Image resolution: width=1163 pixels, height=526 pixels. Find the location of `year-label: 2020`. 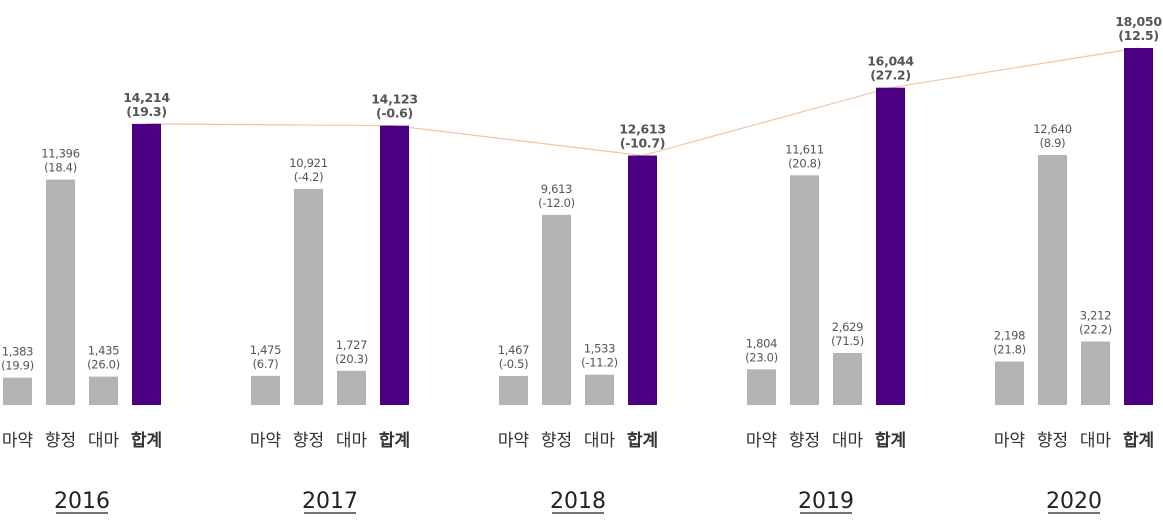

year-label: 2020 is located at coordinates (1074, 501).